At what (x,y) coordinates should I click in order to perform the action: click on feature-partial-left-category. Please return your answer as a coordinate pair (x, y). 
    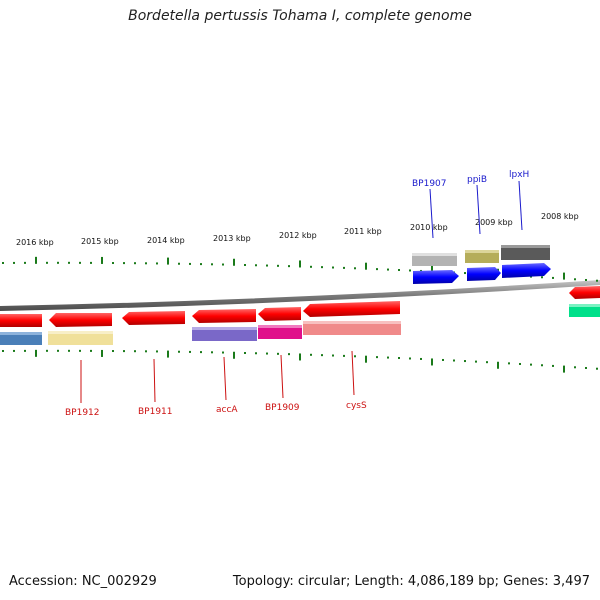
    Looking at the image, I should click on (21, 338).